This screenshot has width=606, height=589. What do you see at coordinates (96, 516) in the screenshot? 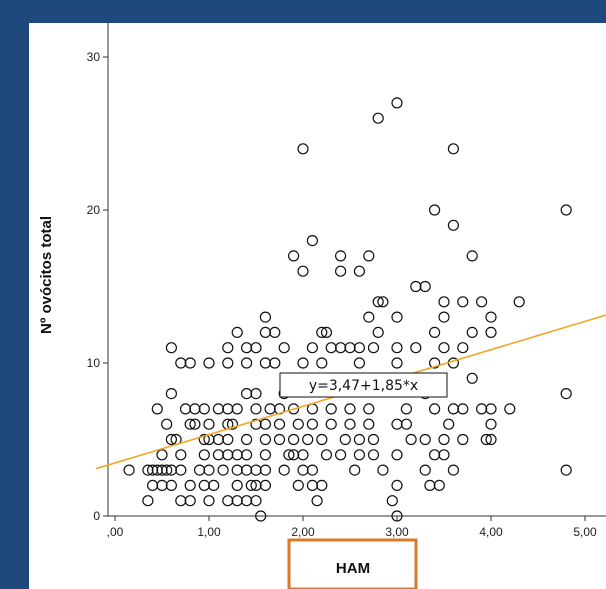
I see `y-tick-label: 0` at bounding box center [96, 516].